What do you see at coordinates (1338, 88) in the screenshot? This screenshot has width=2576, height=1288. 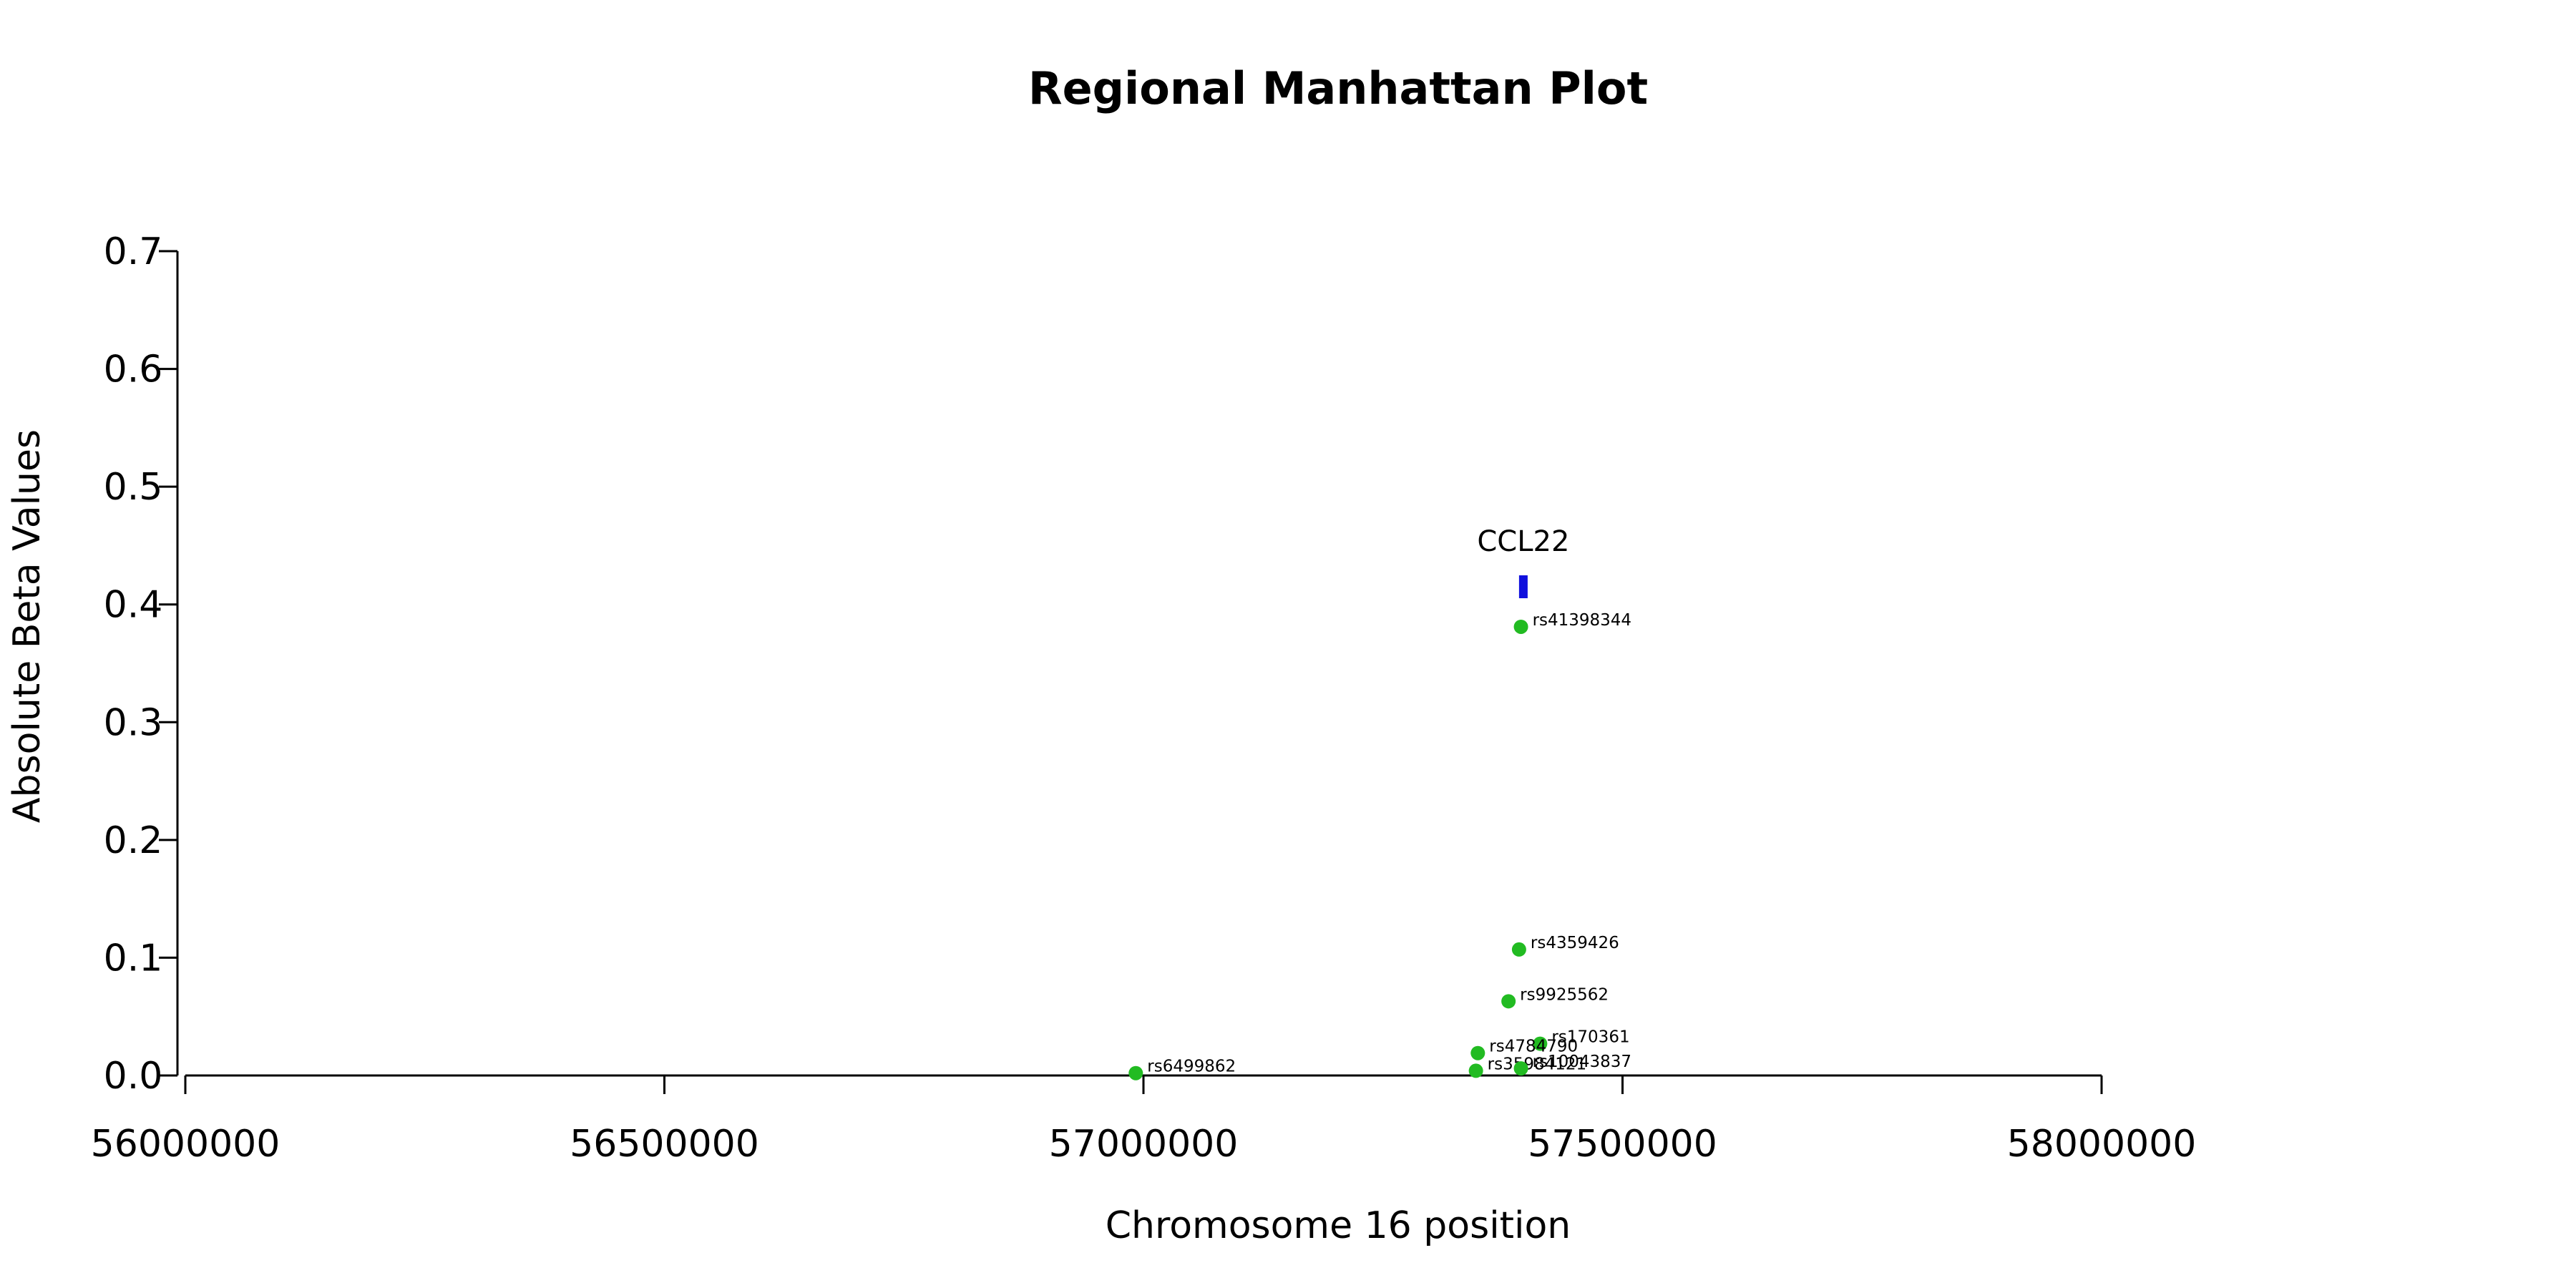 I see `chart-title: Regional Manhattan Plot` at bounding box center [1338, 88].